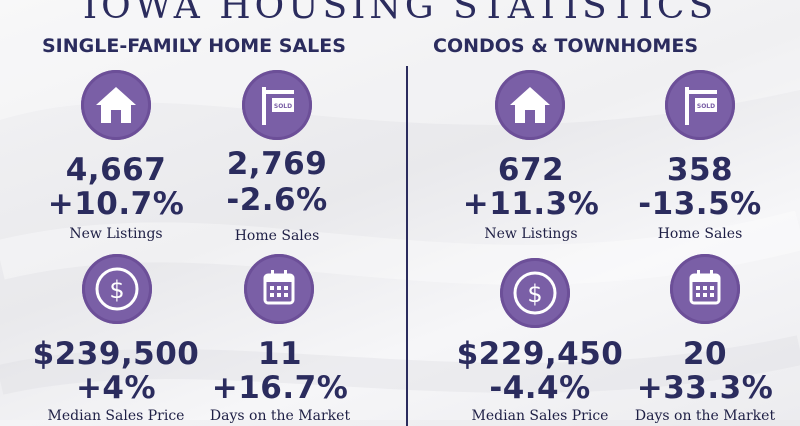 The height and width of the screenshot is (426, 800). What do you see at coordinates (116, 204) in the screenshot?
I see `stat-change: +10.7%` at bounding box center [116, 204].